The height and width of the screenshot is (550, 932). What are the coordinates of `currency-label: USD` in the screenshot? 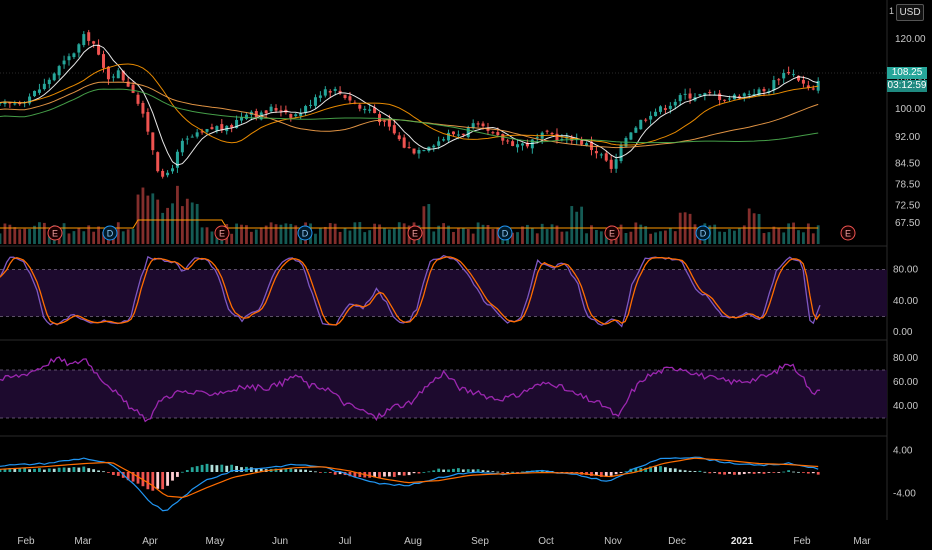 It's located at (910, 12).